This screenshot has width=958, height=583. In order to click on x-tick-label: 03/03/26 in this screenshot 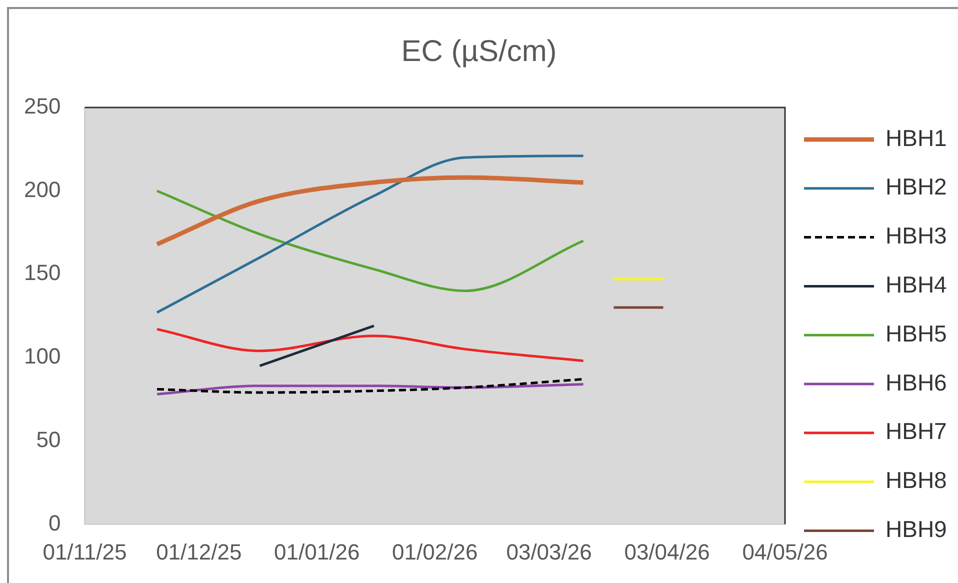, I will do `click(549, 552)`.